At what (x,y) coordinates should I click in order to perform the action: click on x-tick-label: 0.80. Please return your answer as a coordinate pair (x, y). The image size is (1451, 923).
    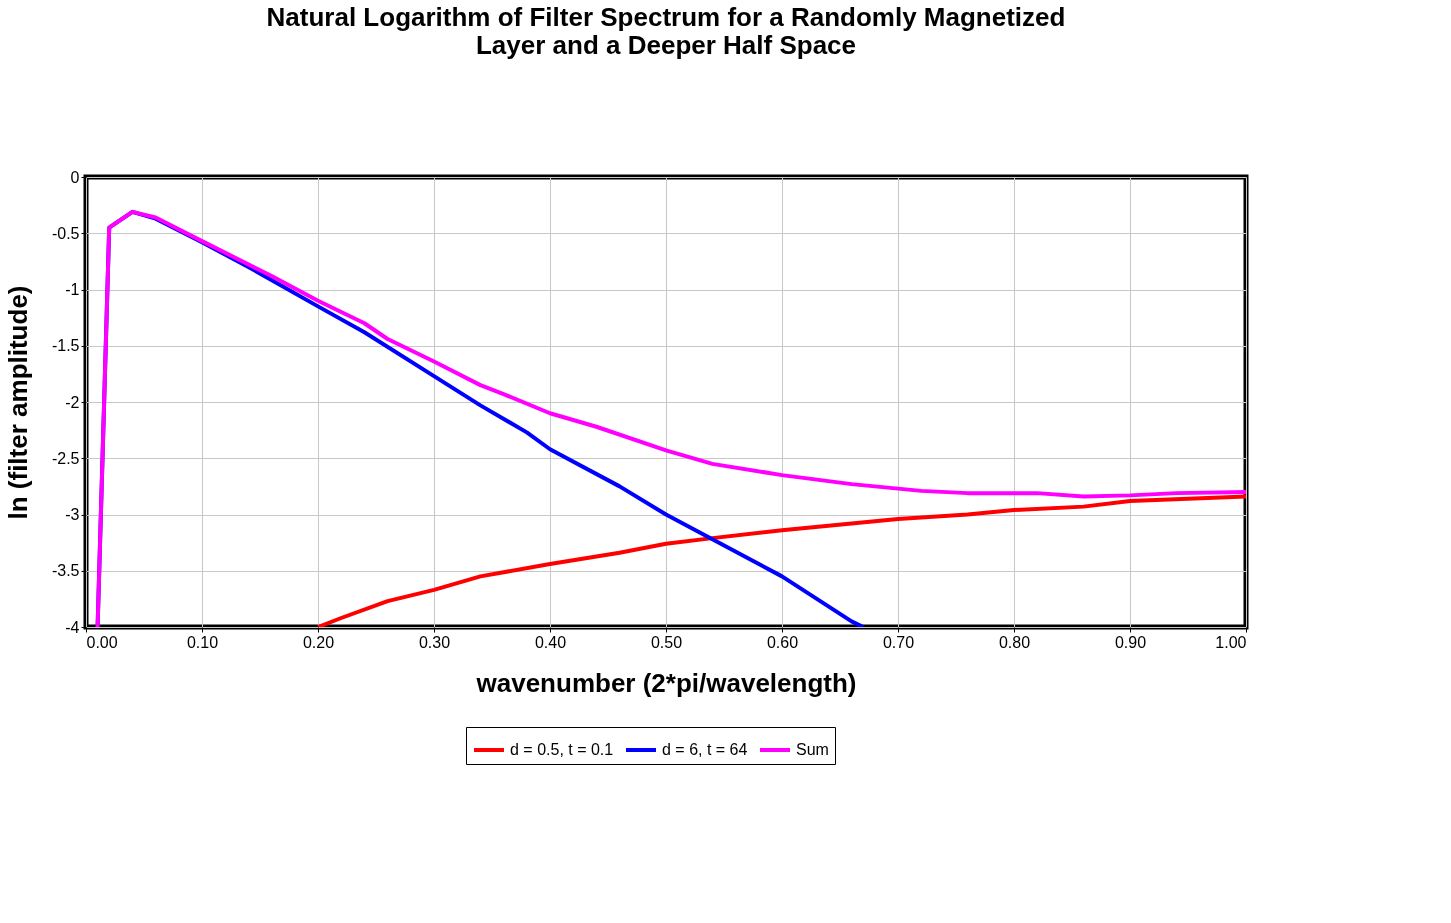
    Looking at the image, I should click on (1014, 642).